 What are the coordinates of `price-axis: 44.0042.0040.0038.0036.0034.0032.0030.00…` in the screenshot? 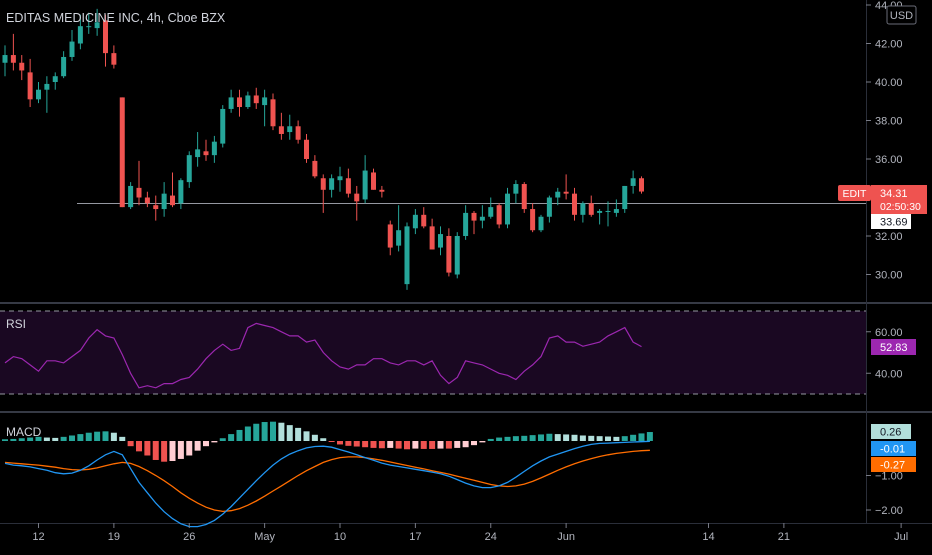 It's located at (884, 258).